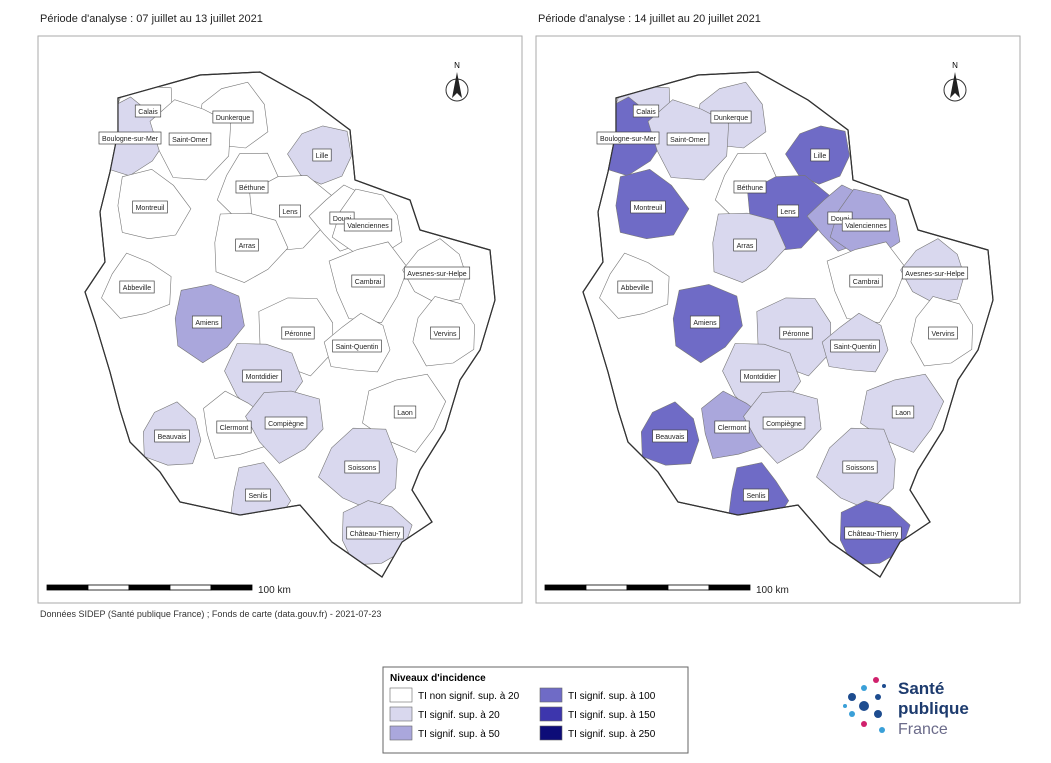 Image resolution: width=1051 pixels, height=763 pixels. Describe the element at coordinates (796, 334) in the screenshot. I see `place-label: Péronne` at that location.